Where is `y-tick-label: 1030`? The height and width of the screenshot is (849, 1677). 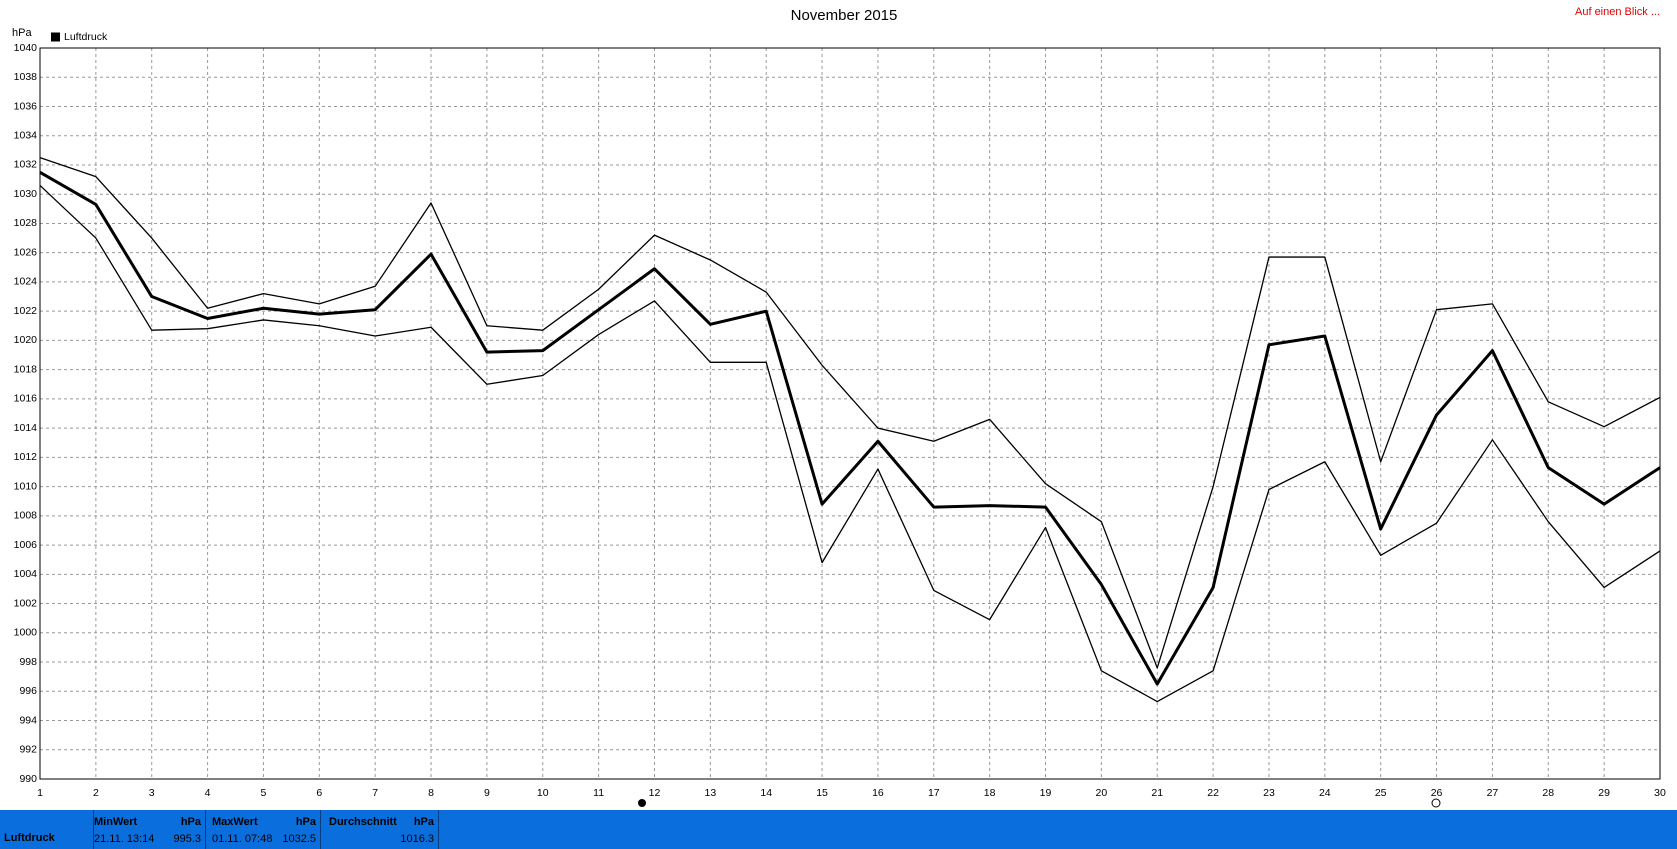
y-tick-label: 1030 is located at coordinates (26, 194).